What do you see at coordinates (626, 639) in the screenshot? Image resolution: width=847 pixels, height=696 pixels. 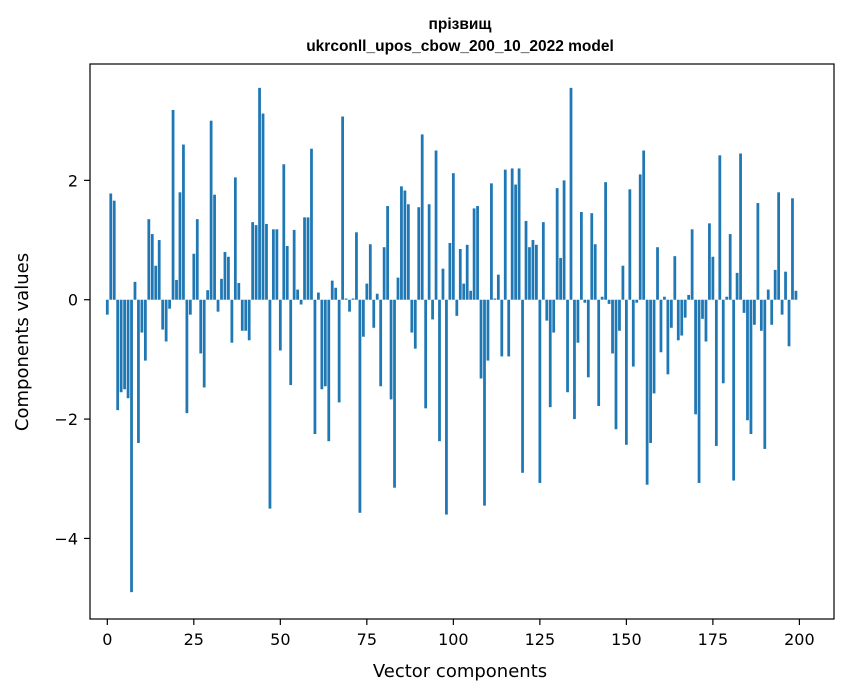 I see `x-tick-label-150: 150` at bounding box center [626, 639].